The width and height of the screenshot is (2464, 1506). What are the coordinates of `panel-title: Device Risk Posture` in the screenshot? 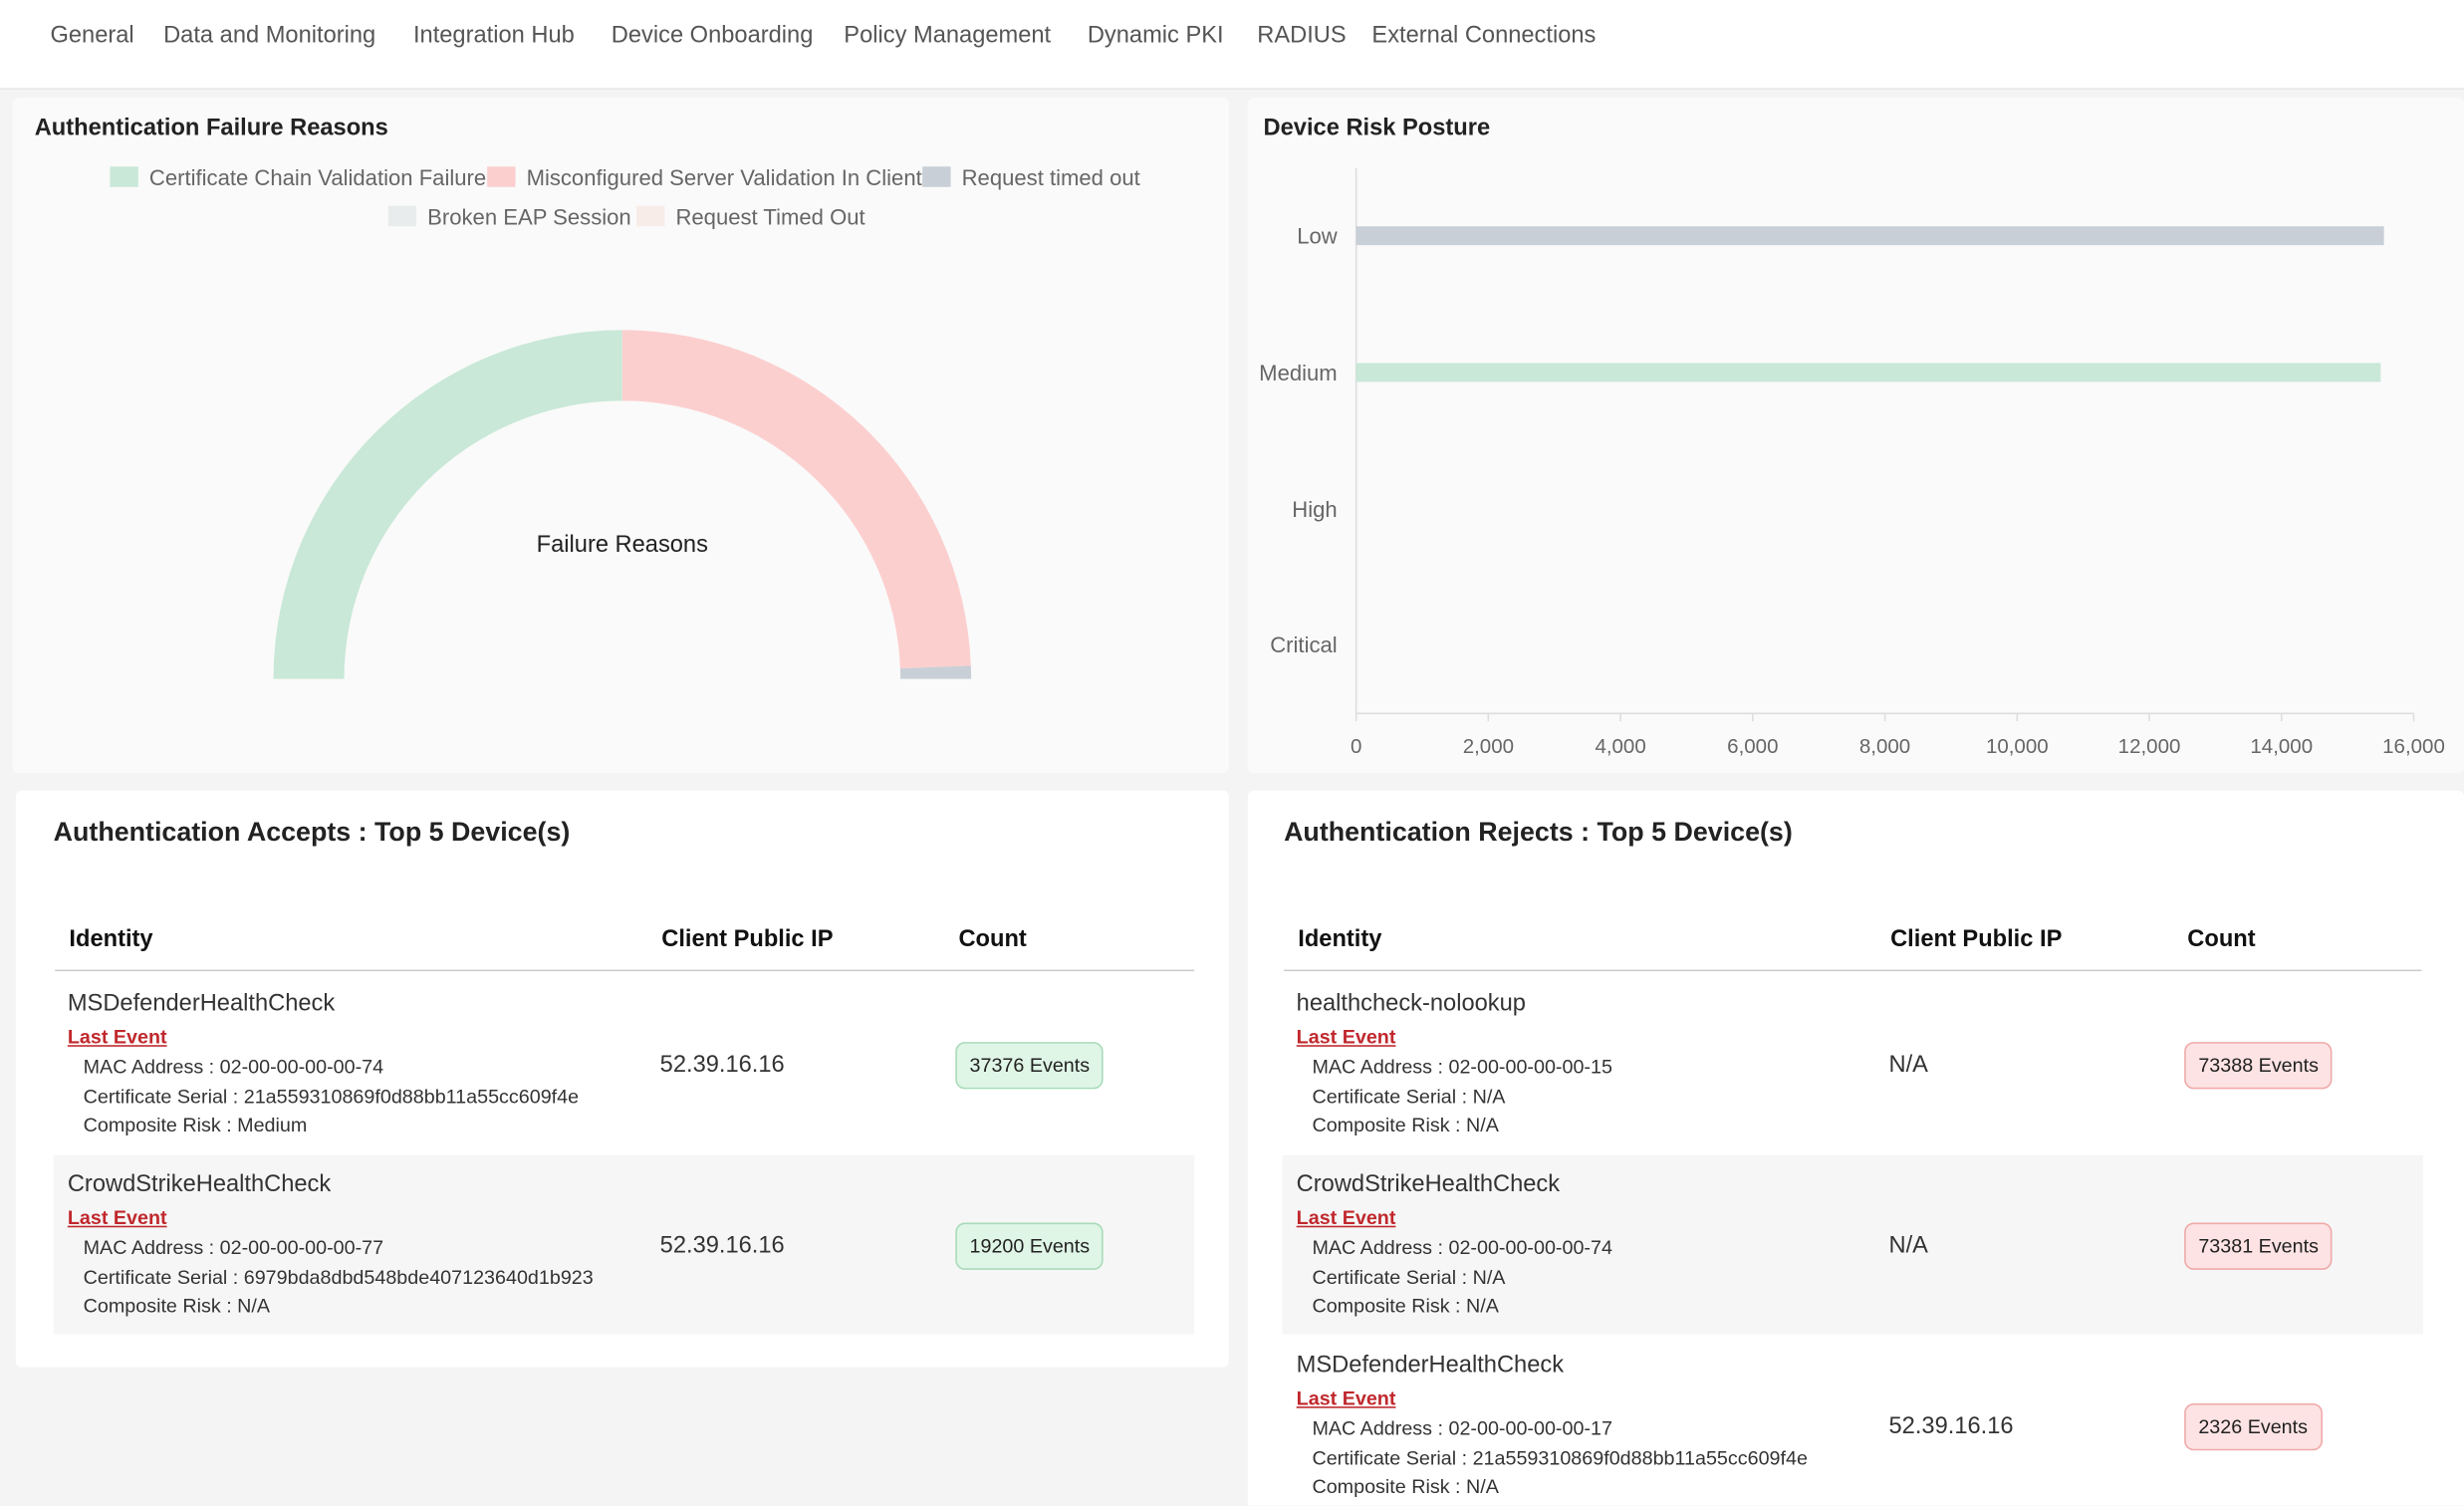 It's located at (1377, 128).